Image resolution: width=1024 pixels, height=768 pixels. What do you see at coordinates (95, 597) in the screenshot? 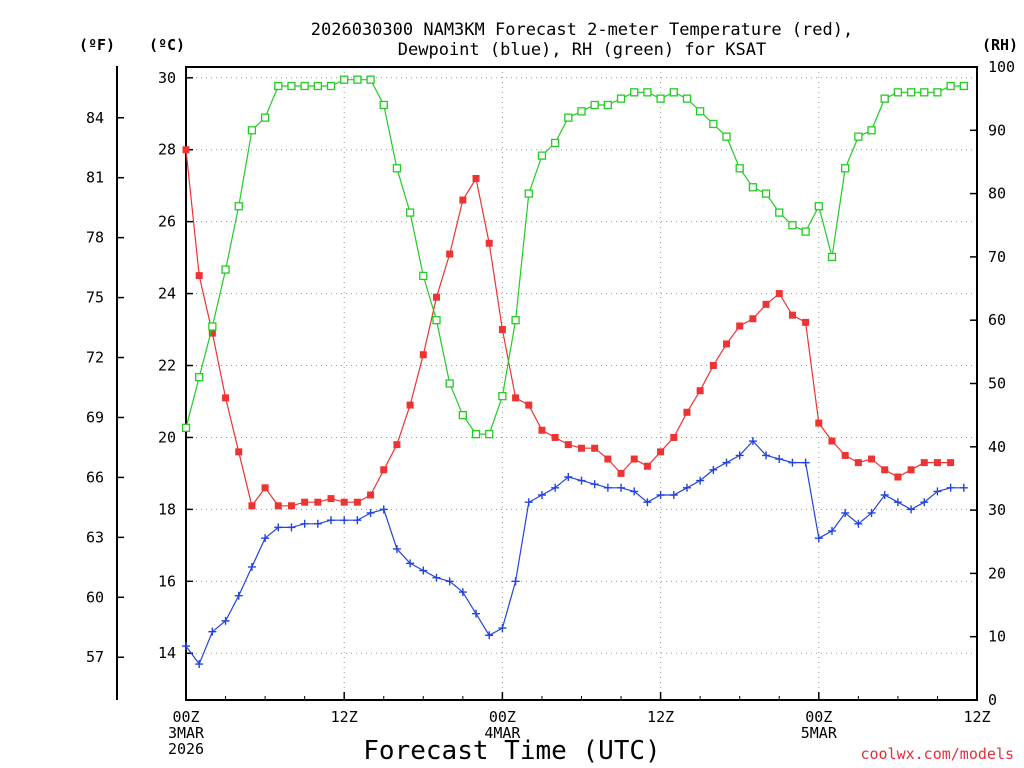
I see `fahrenheit-tick-label: 60` at bounding box center [95, 597].